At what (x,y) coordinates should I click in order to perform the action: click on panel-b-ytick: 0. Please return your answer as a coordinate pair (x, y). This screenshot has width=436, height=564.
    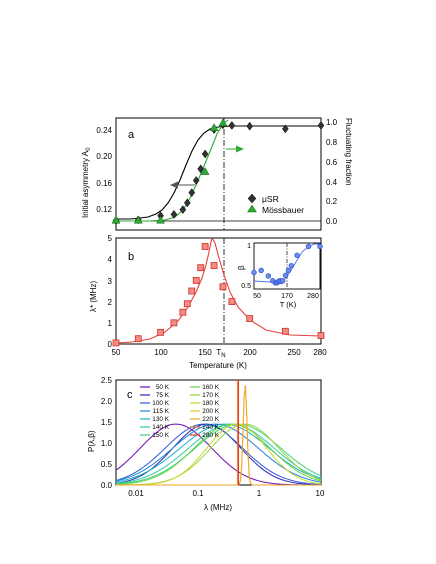
    Looking at the image, I should click on (110, 344).